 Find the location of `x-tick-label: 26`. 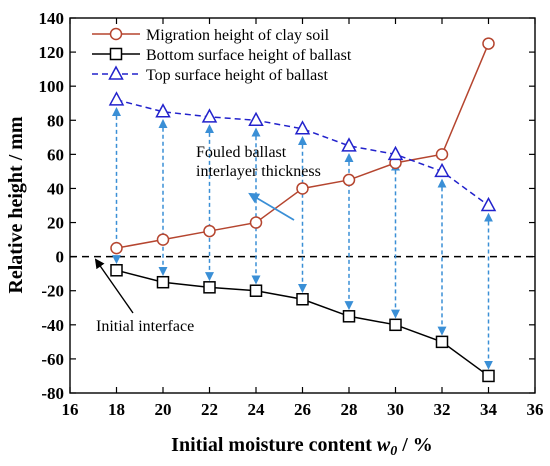

x-tick-label: 26 is located at coordinates (302, 409).